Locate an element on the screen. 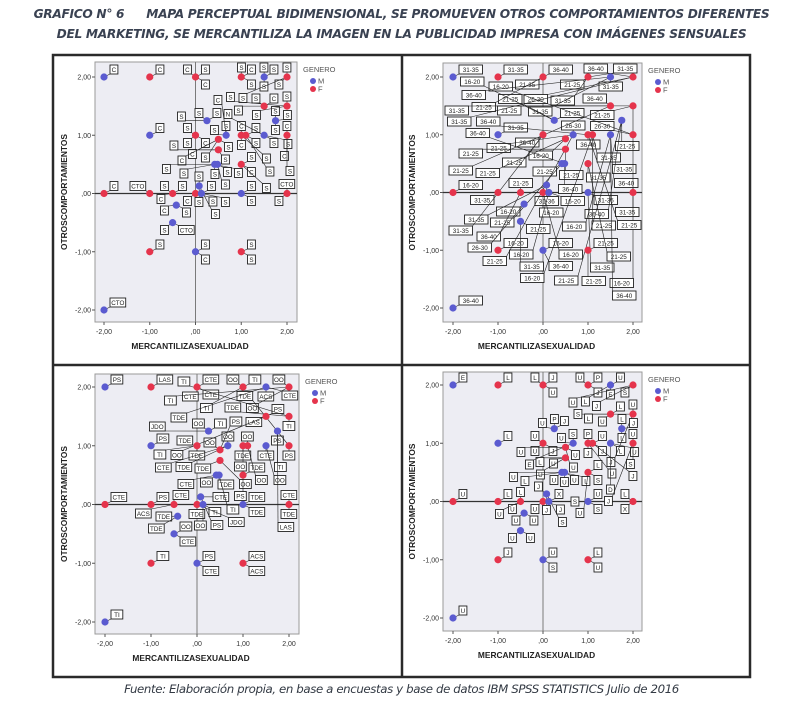 This screenshot has height=704, width=803. y-axis-label: OTROSCOMPORTAMIENTOS is located at coordinates (64, 192).